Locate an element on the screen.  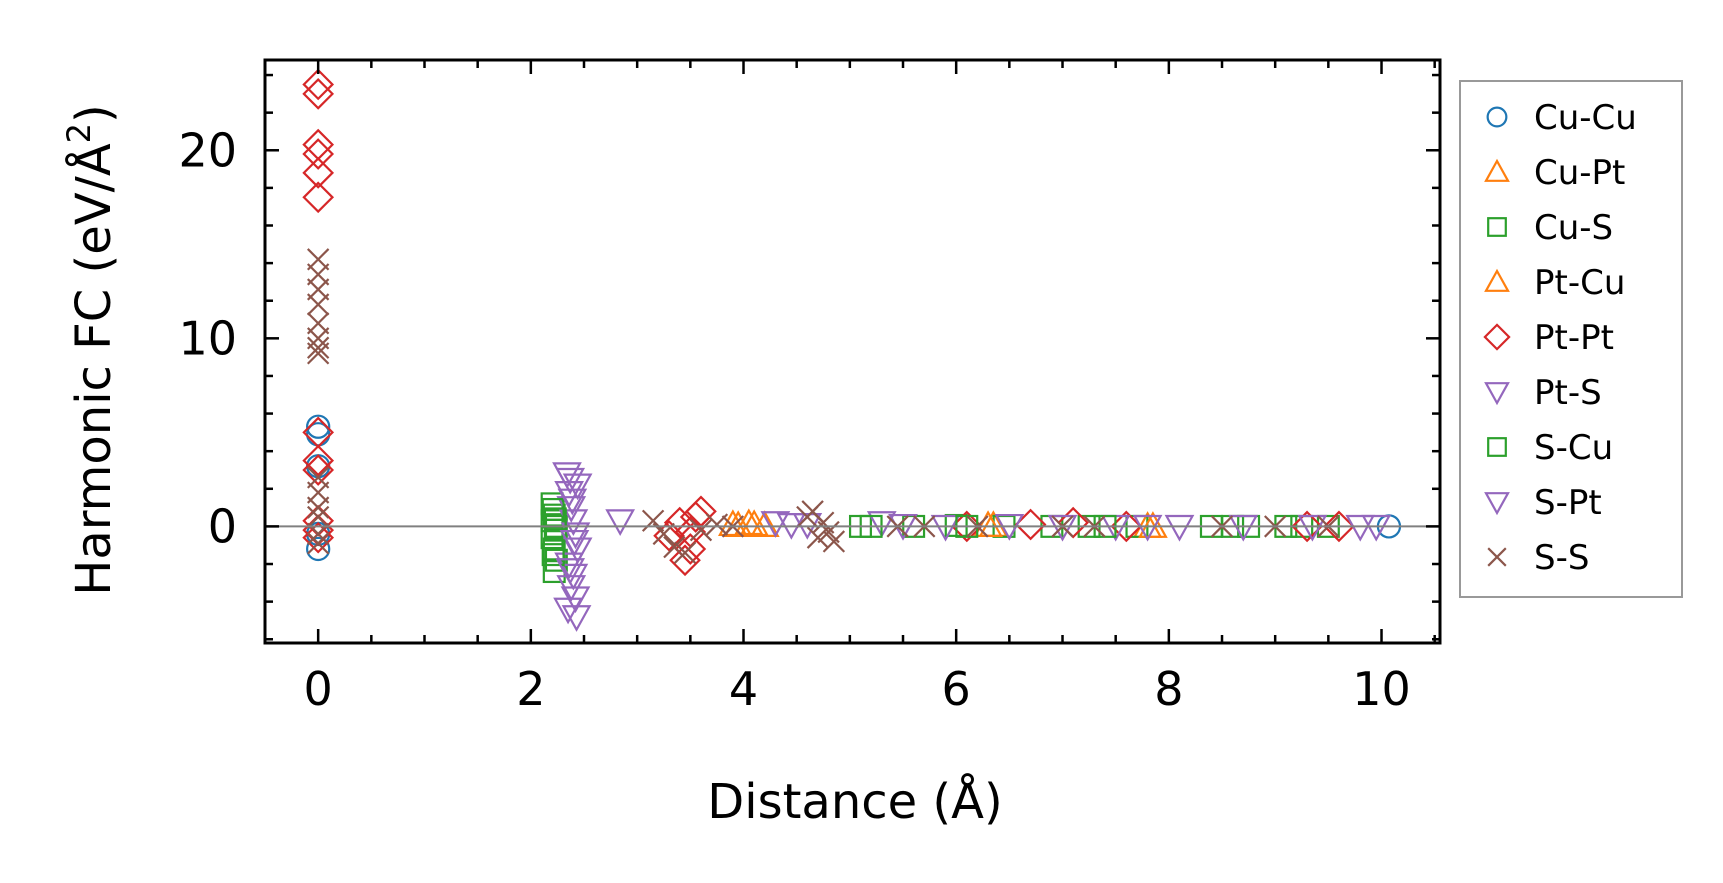
series-s-pt is located at coordinates (859, 549).